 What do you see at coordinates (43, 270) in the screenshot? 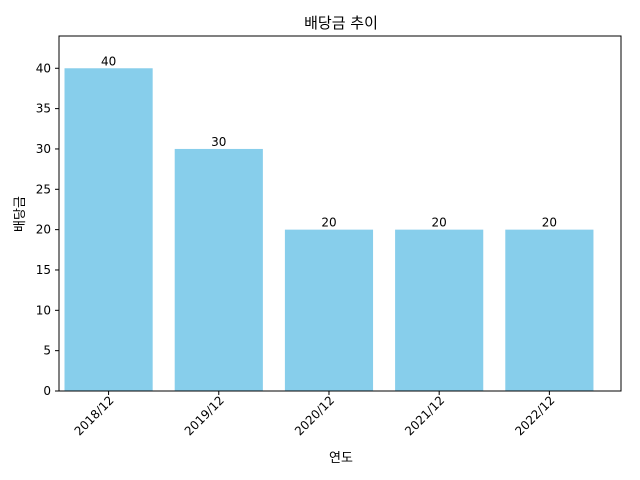
I see `y-tick-label: 15` at bounding box center [43, 270].